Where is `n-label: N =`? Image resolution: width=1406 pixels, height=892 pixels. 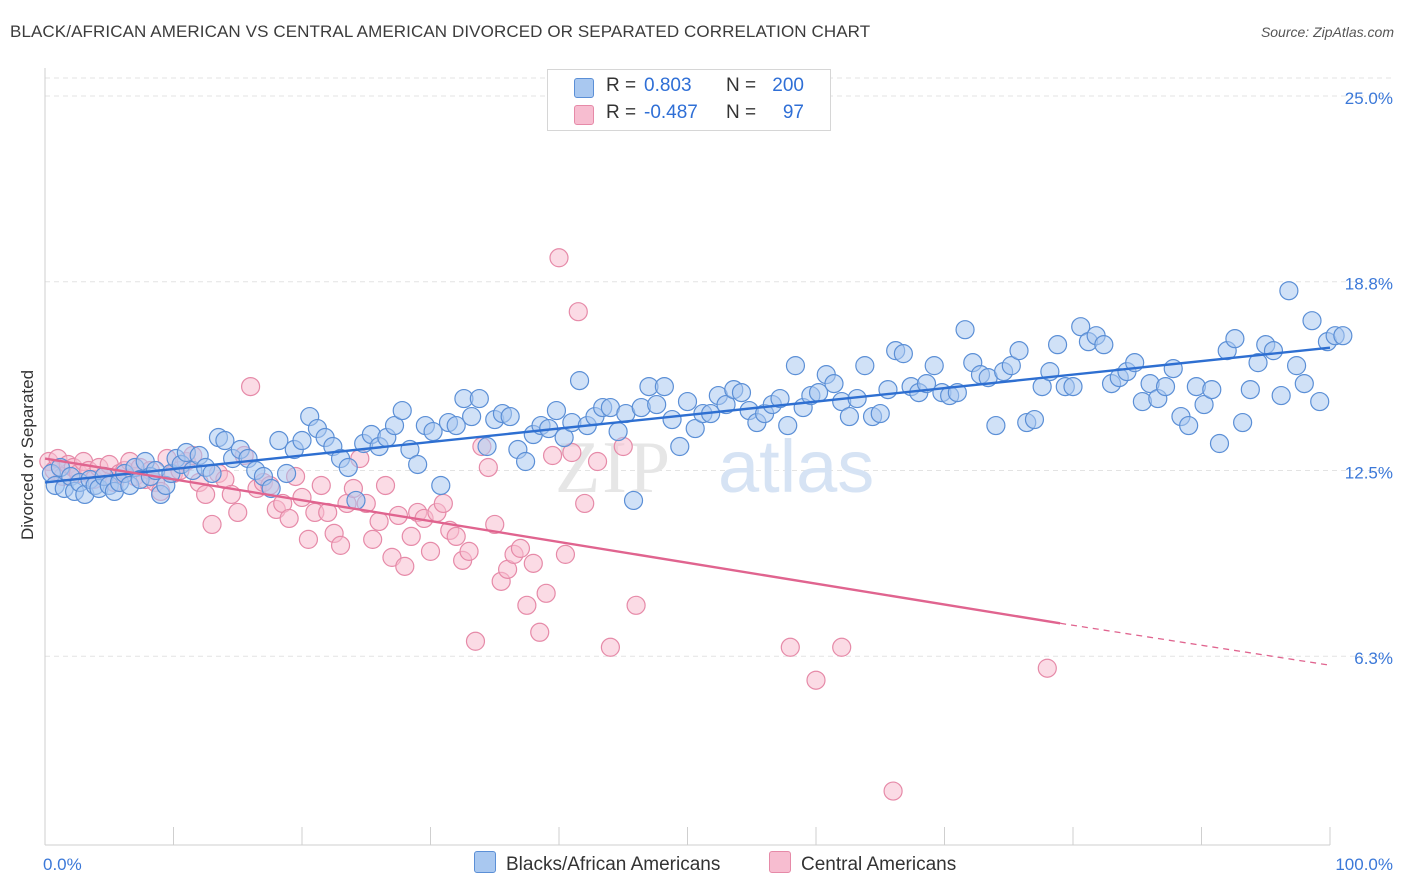
n-label: N = is located at coordinates (741, 85).